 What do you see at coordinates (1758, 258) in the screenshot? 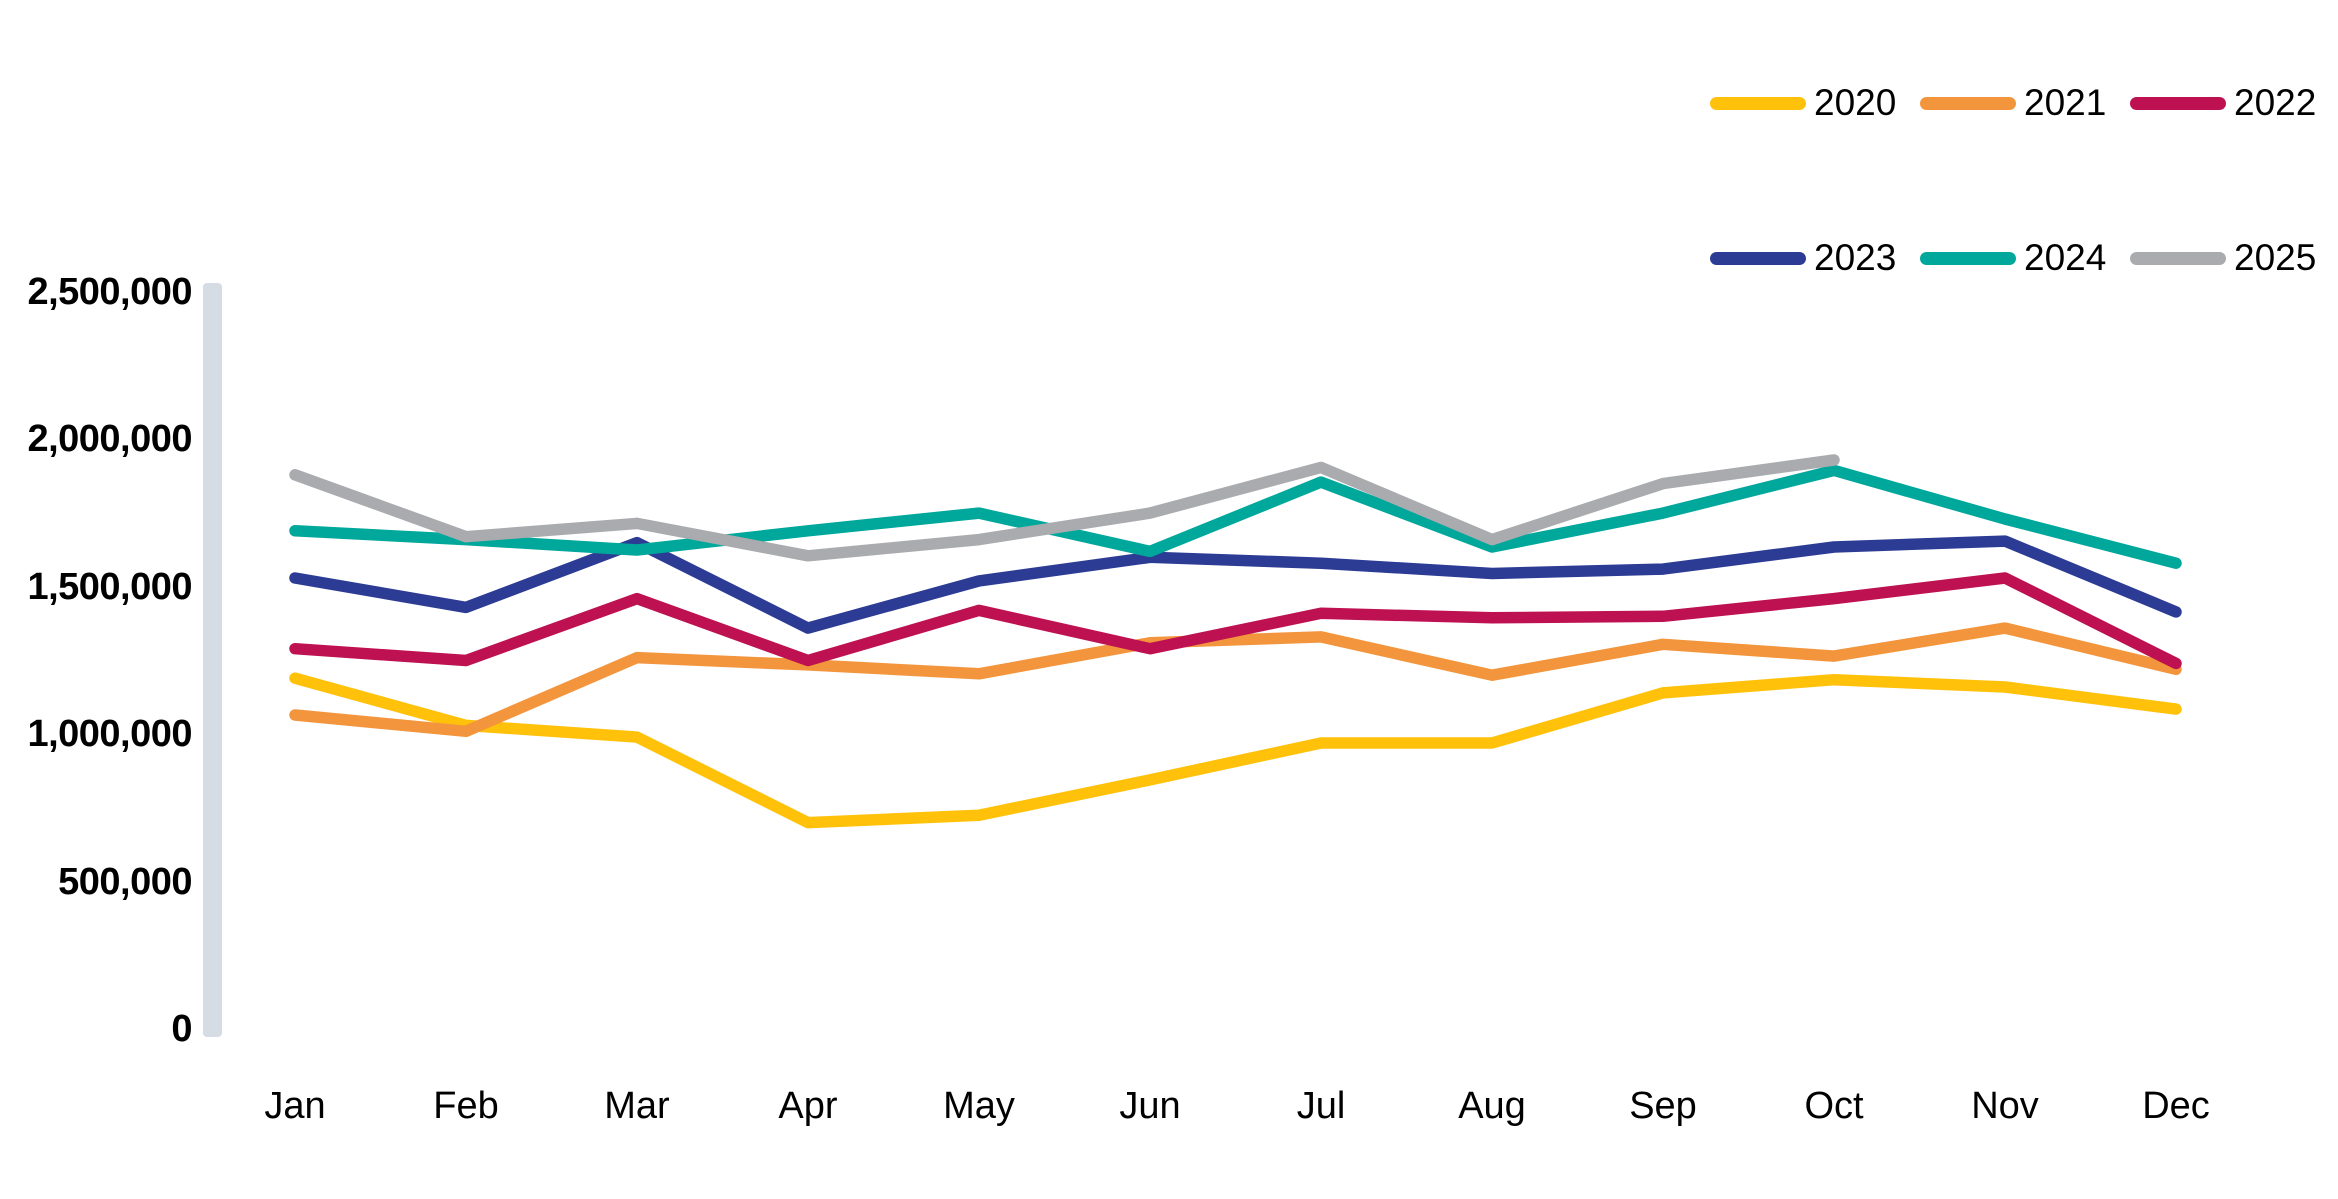
I see `legend-swatch-2023` at bounding box center [1758, 258].